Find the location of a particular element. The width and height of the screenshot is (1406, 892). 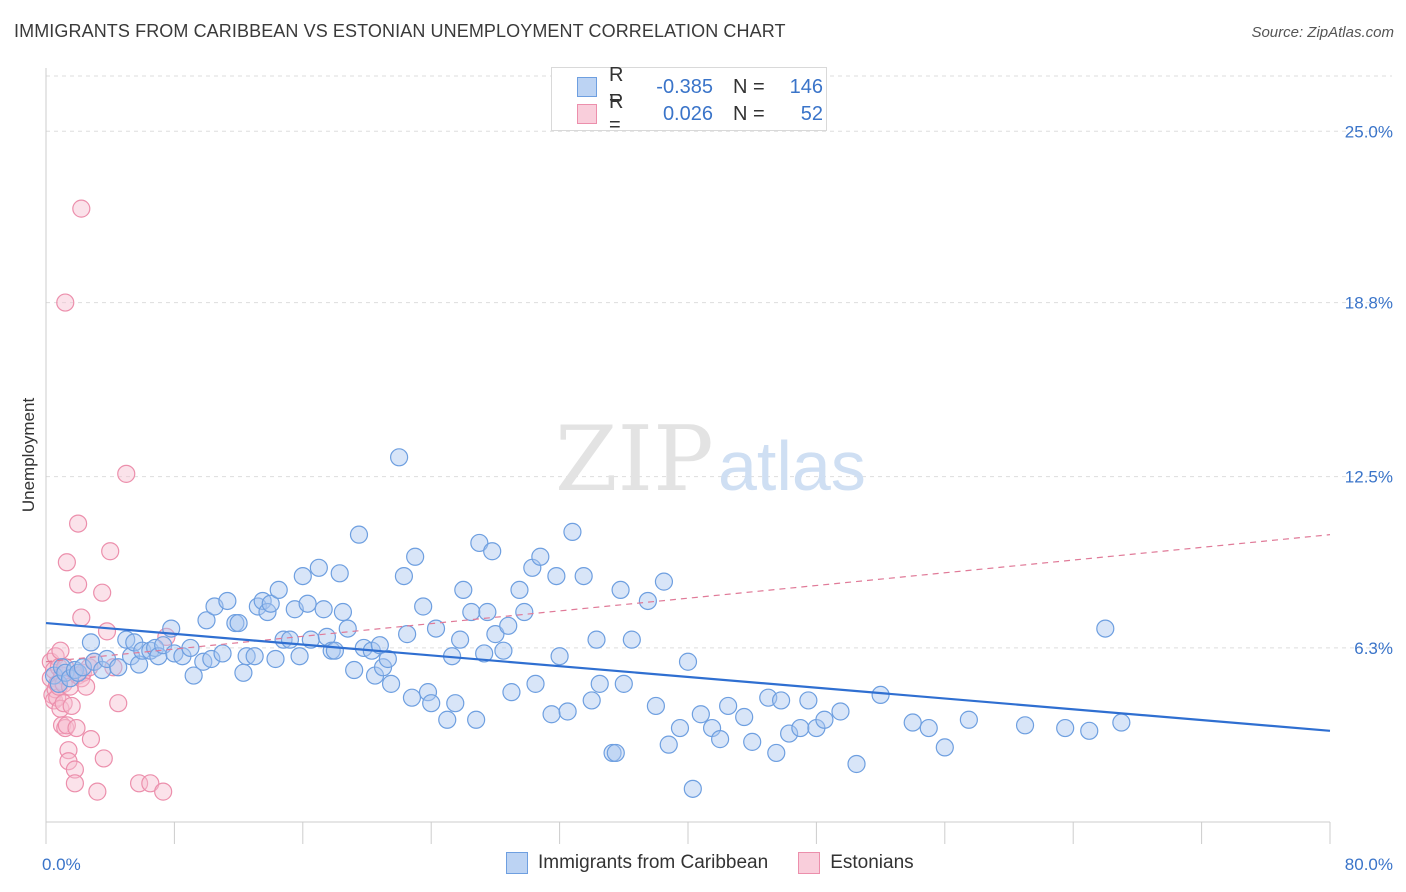

legend-row-estonians: R = 0.026 N = 52 is located at coordinates (687, 113).